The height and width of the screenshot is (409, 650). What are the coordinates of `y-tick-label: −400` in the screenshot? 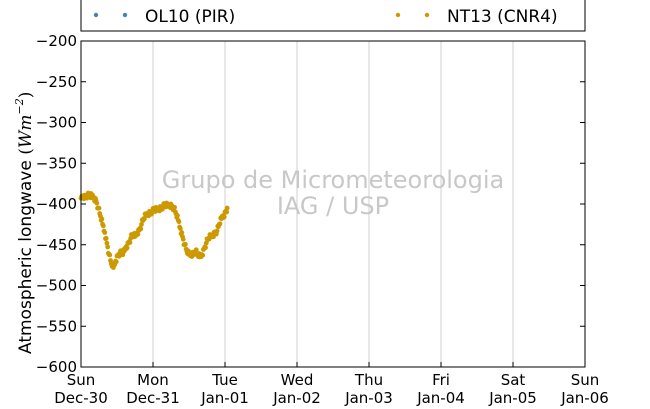 It's located at (56, 204).